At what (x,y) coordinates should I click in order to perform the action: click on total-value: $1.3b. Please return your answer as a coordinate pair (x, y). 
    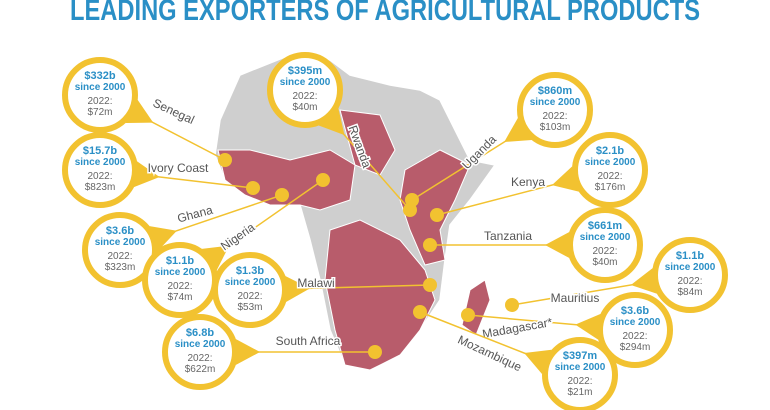
    Looking at the image, I should click on (250, 271).